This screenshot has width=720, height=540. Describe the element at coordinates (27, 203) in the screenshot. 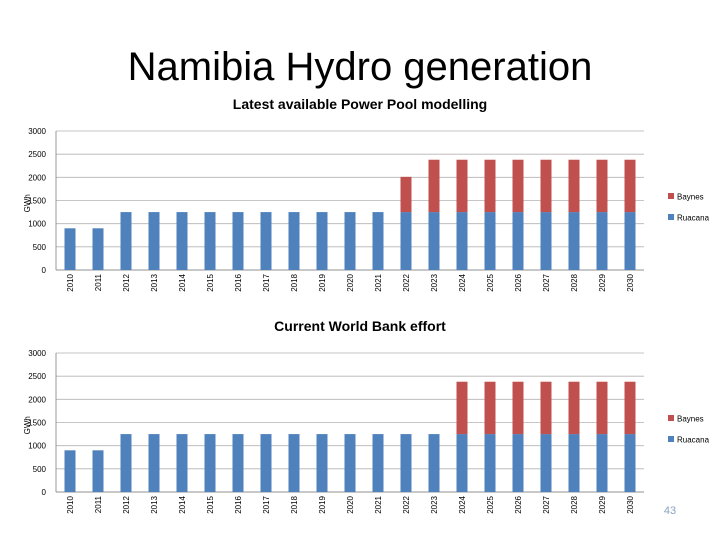

I see `chart1-y-axis-label: GWh` at that location.